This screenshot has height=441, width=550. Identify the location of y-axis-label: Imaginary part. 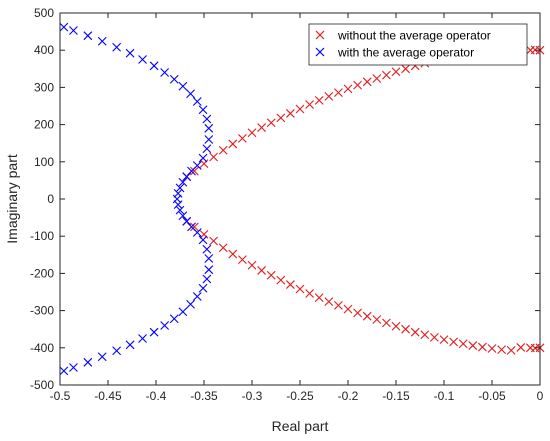
(12, 199).